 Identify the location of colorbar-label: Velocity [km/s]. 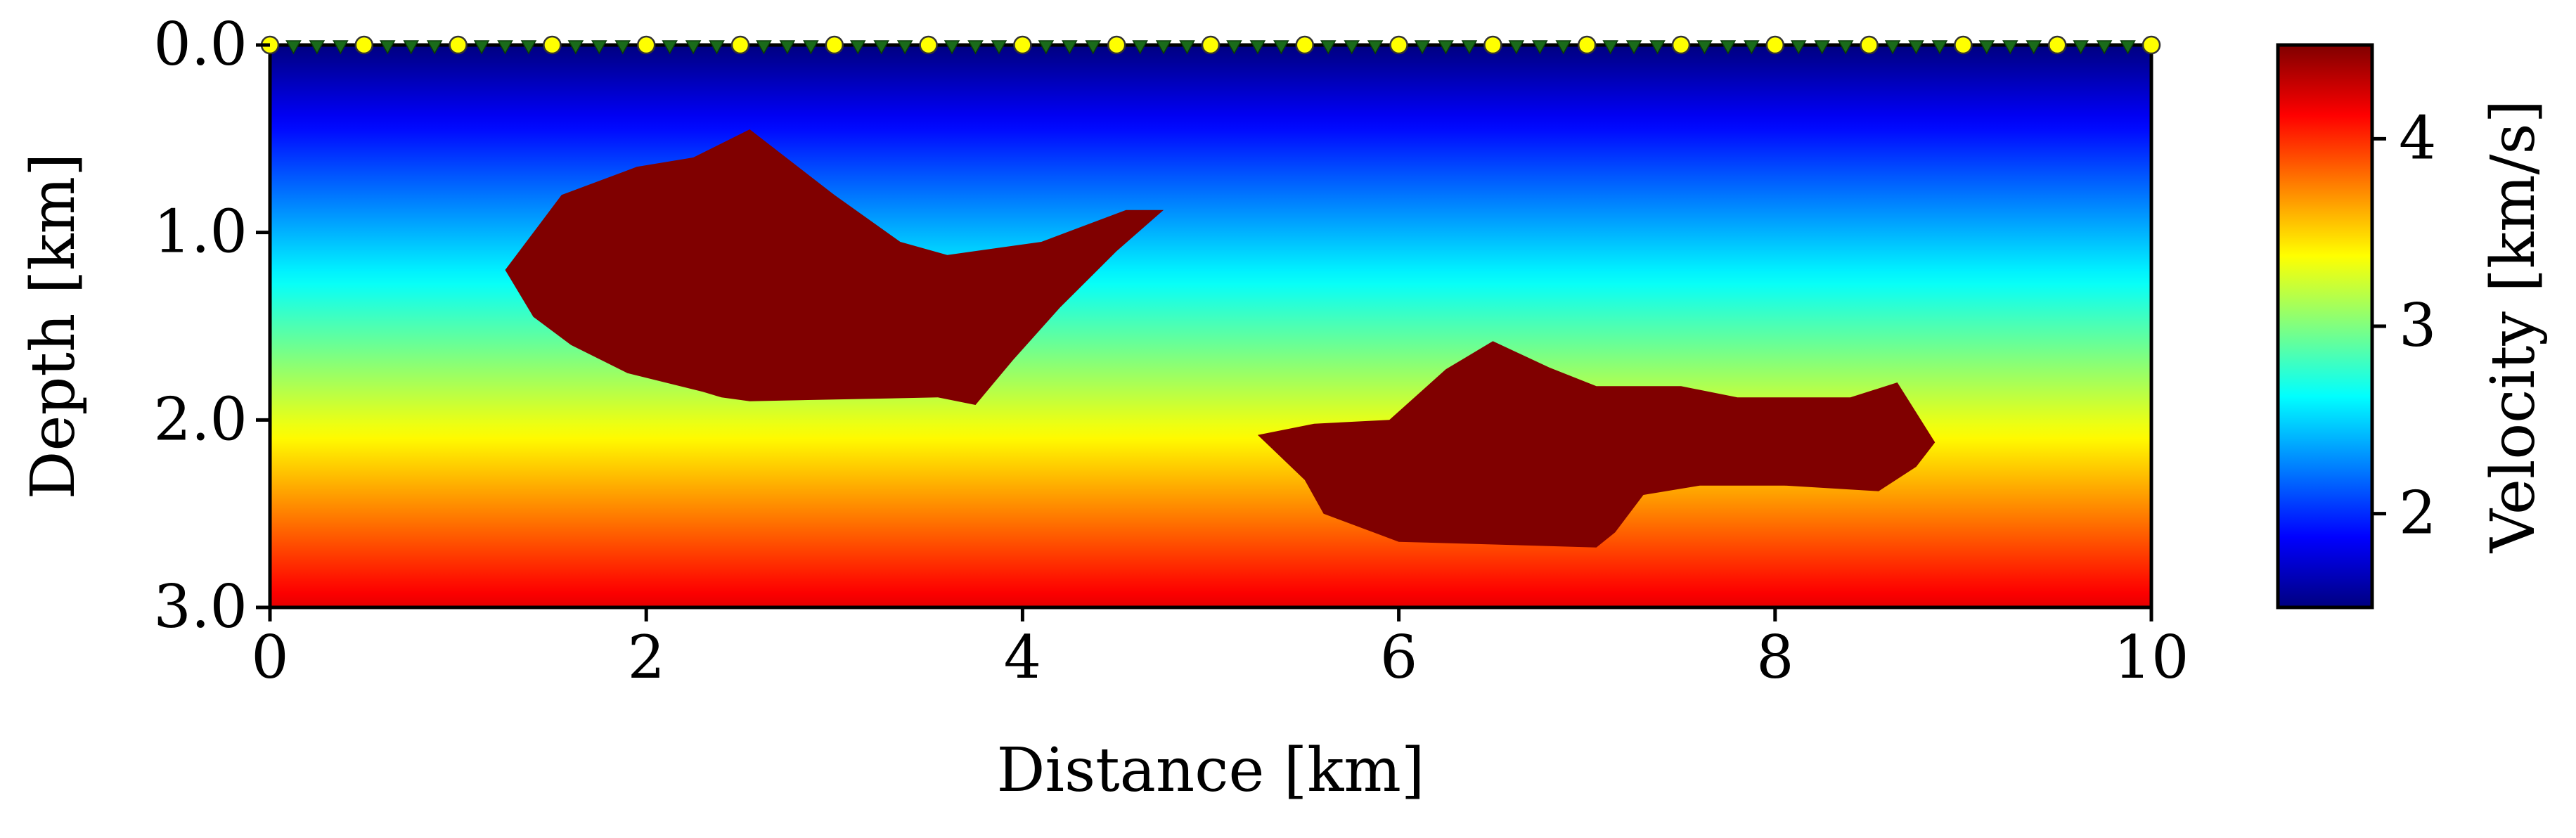
(2513, 326).